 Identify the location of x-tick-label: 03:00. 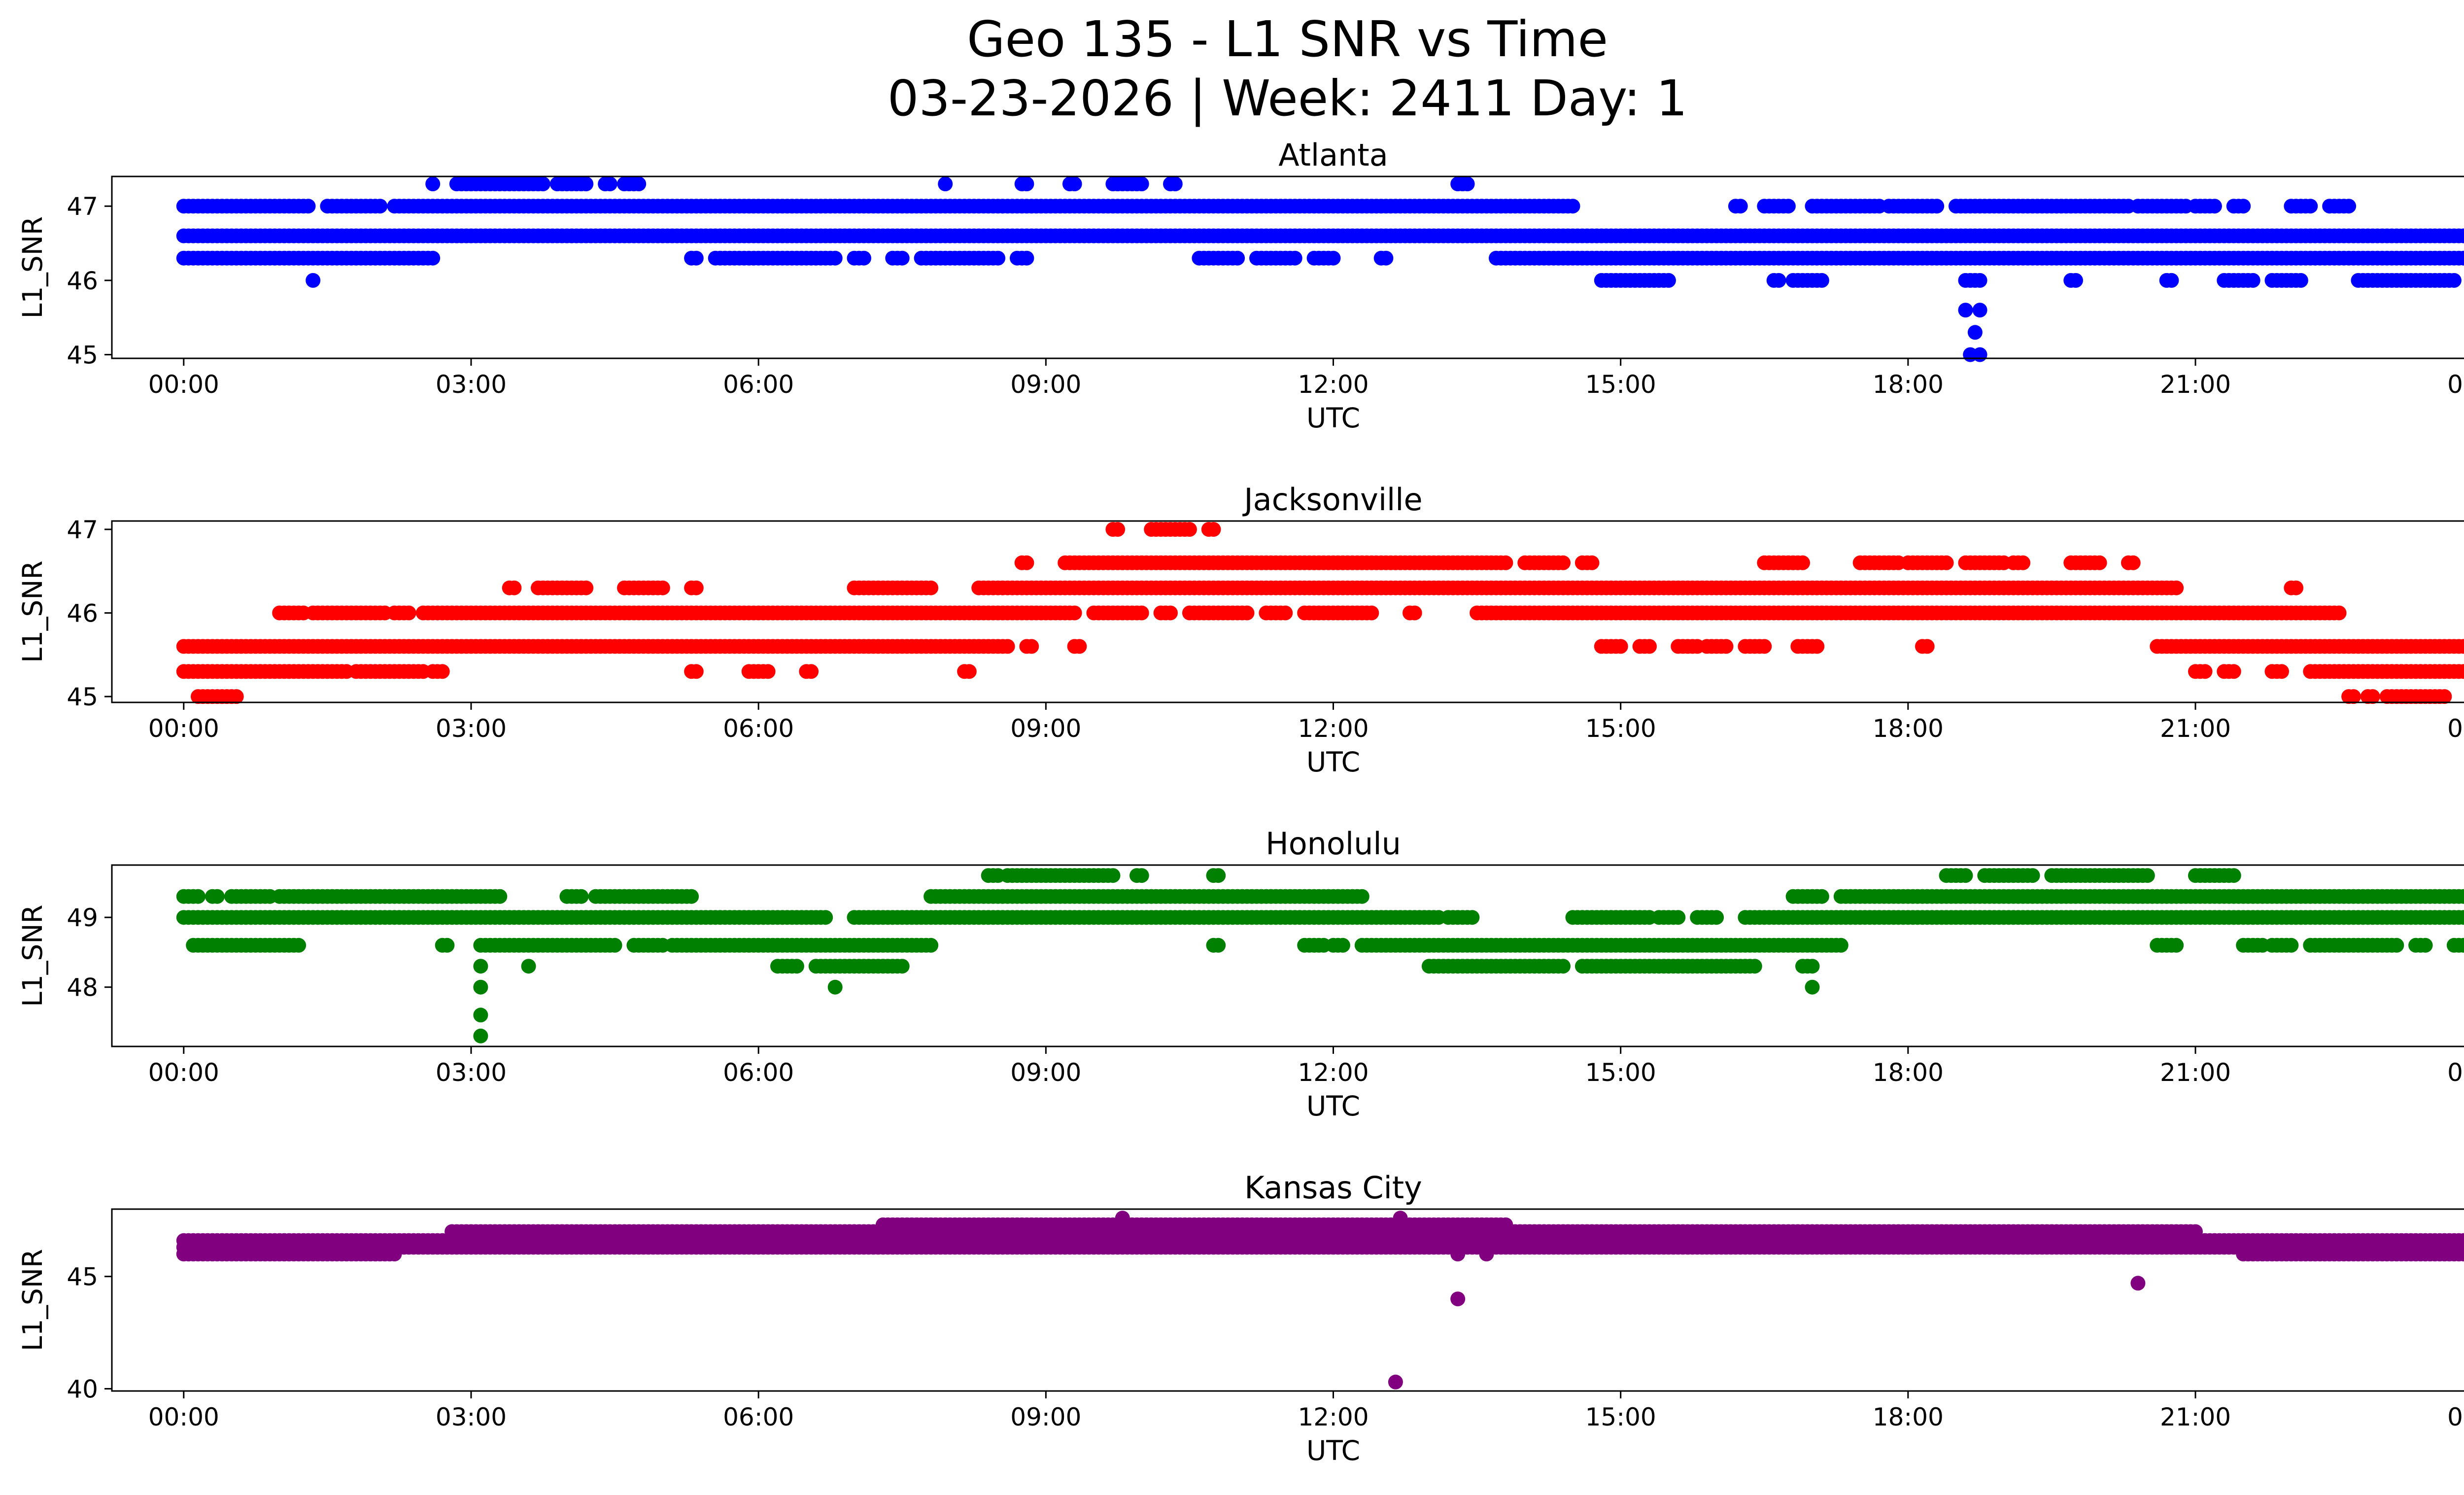
(471, 384).